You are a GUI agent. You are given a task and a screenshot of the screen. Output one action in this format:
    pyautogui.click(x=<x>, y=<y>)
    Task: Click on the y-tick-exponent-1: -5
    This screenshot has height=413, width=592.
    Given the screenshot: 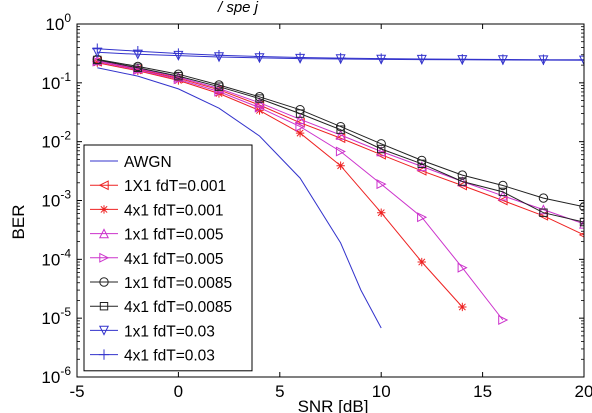 What is the action you would take?
    pyautogui.click(x=65, y=312)
    